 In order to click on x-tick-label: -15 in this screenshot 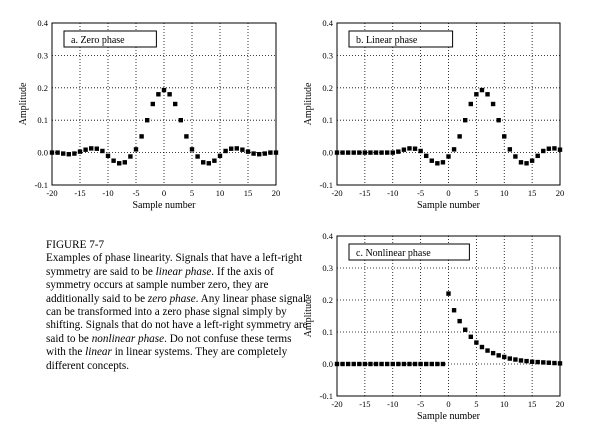, I will do `click(364, 404)`.